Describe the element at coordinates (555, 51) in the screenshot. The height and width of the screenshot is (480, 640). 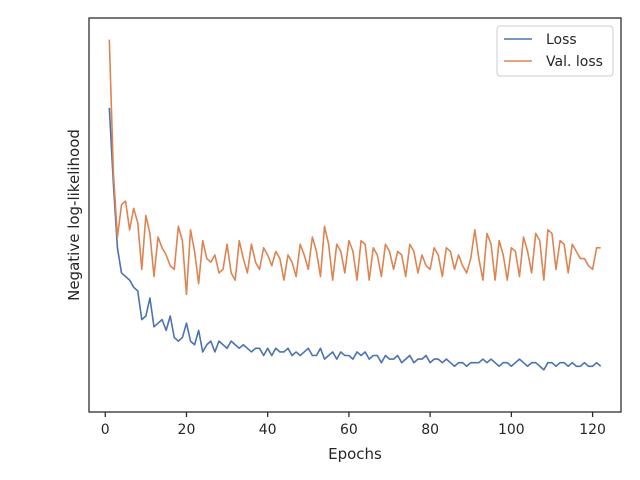
I see `legend: Loss Val. loss` at that location.